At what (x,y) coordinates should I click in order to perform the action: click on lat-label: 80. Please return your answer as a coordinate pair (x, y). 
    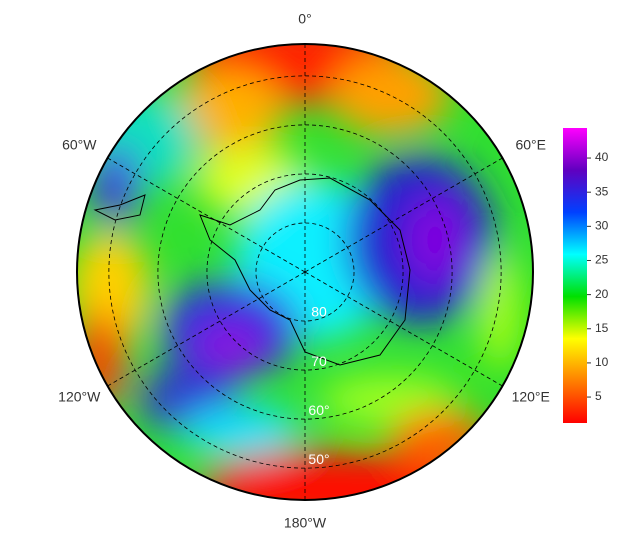
    Looking at the image, I should click on (319, 312).